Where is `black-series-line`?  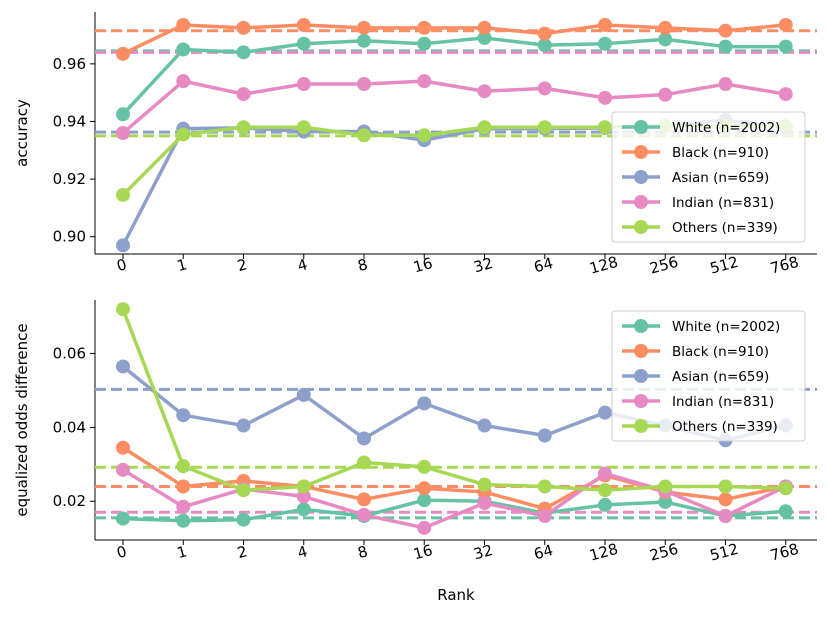
black-series-line is located at coordinates (454, 39).